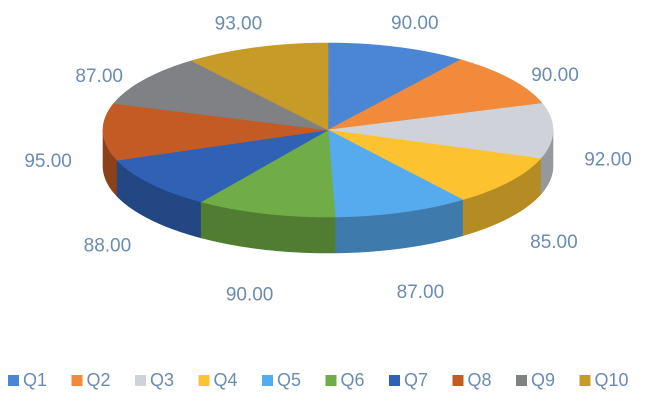  What do you see at coordinates (612, 380) in the screenshot?
I see `legend-label-q10: Q10` at bounding box center [612, 380].